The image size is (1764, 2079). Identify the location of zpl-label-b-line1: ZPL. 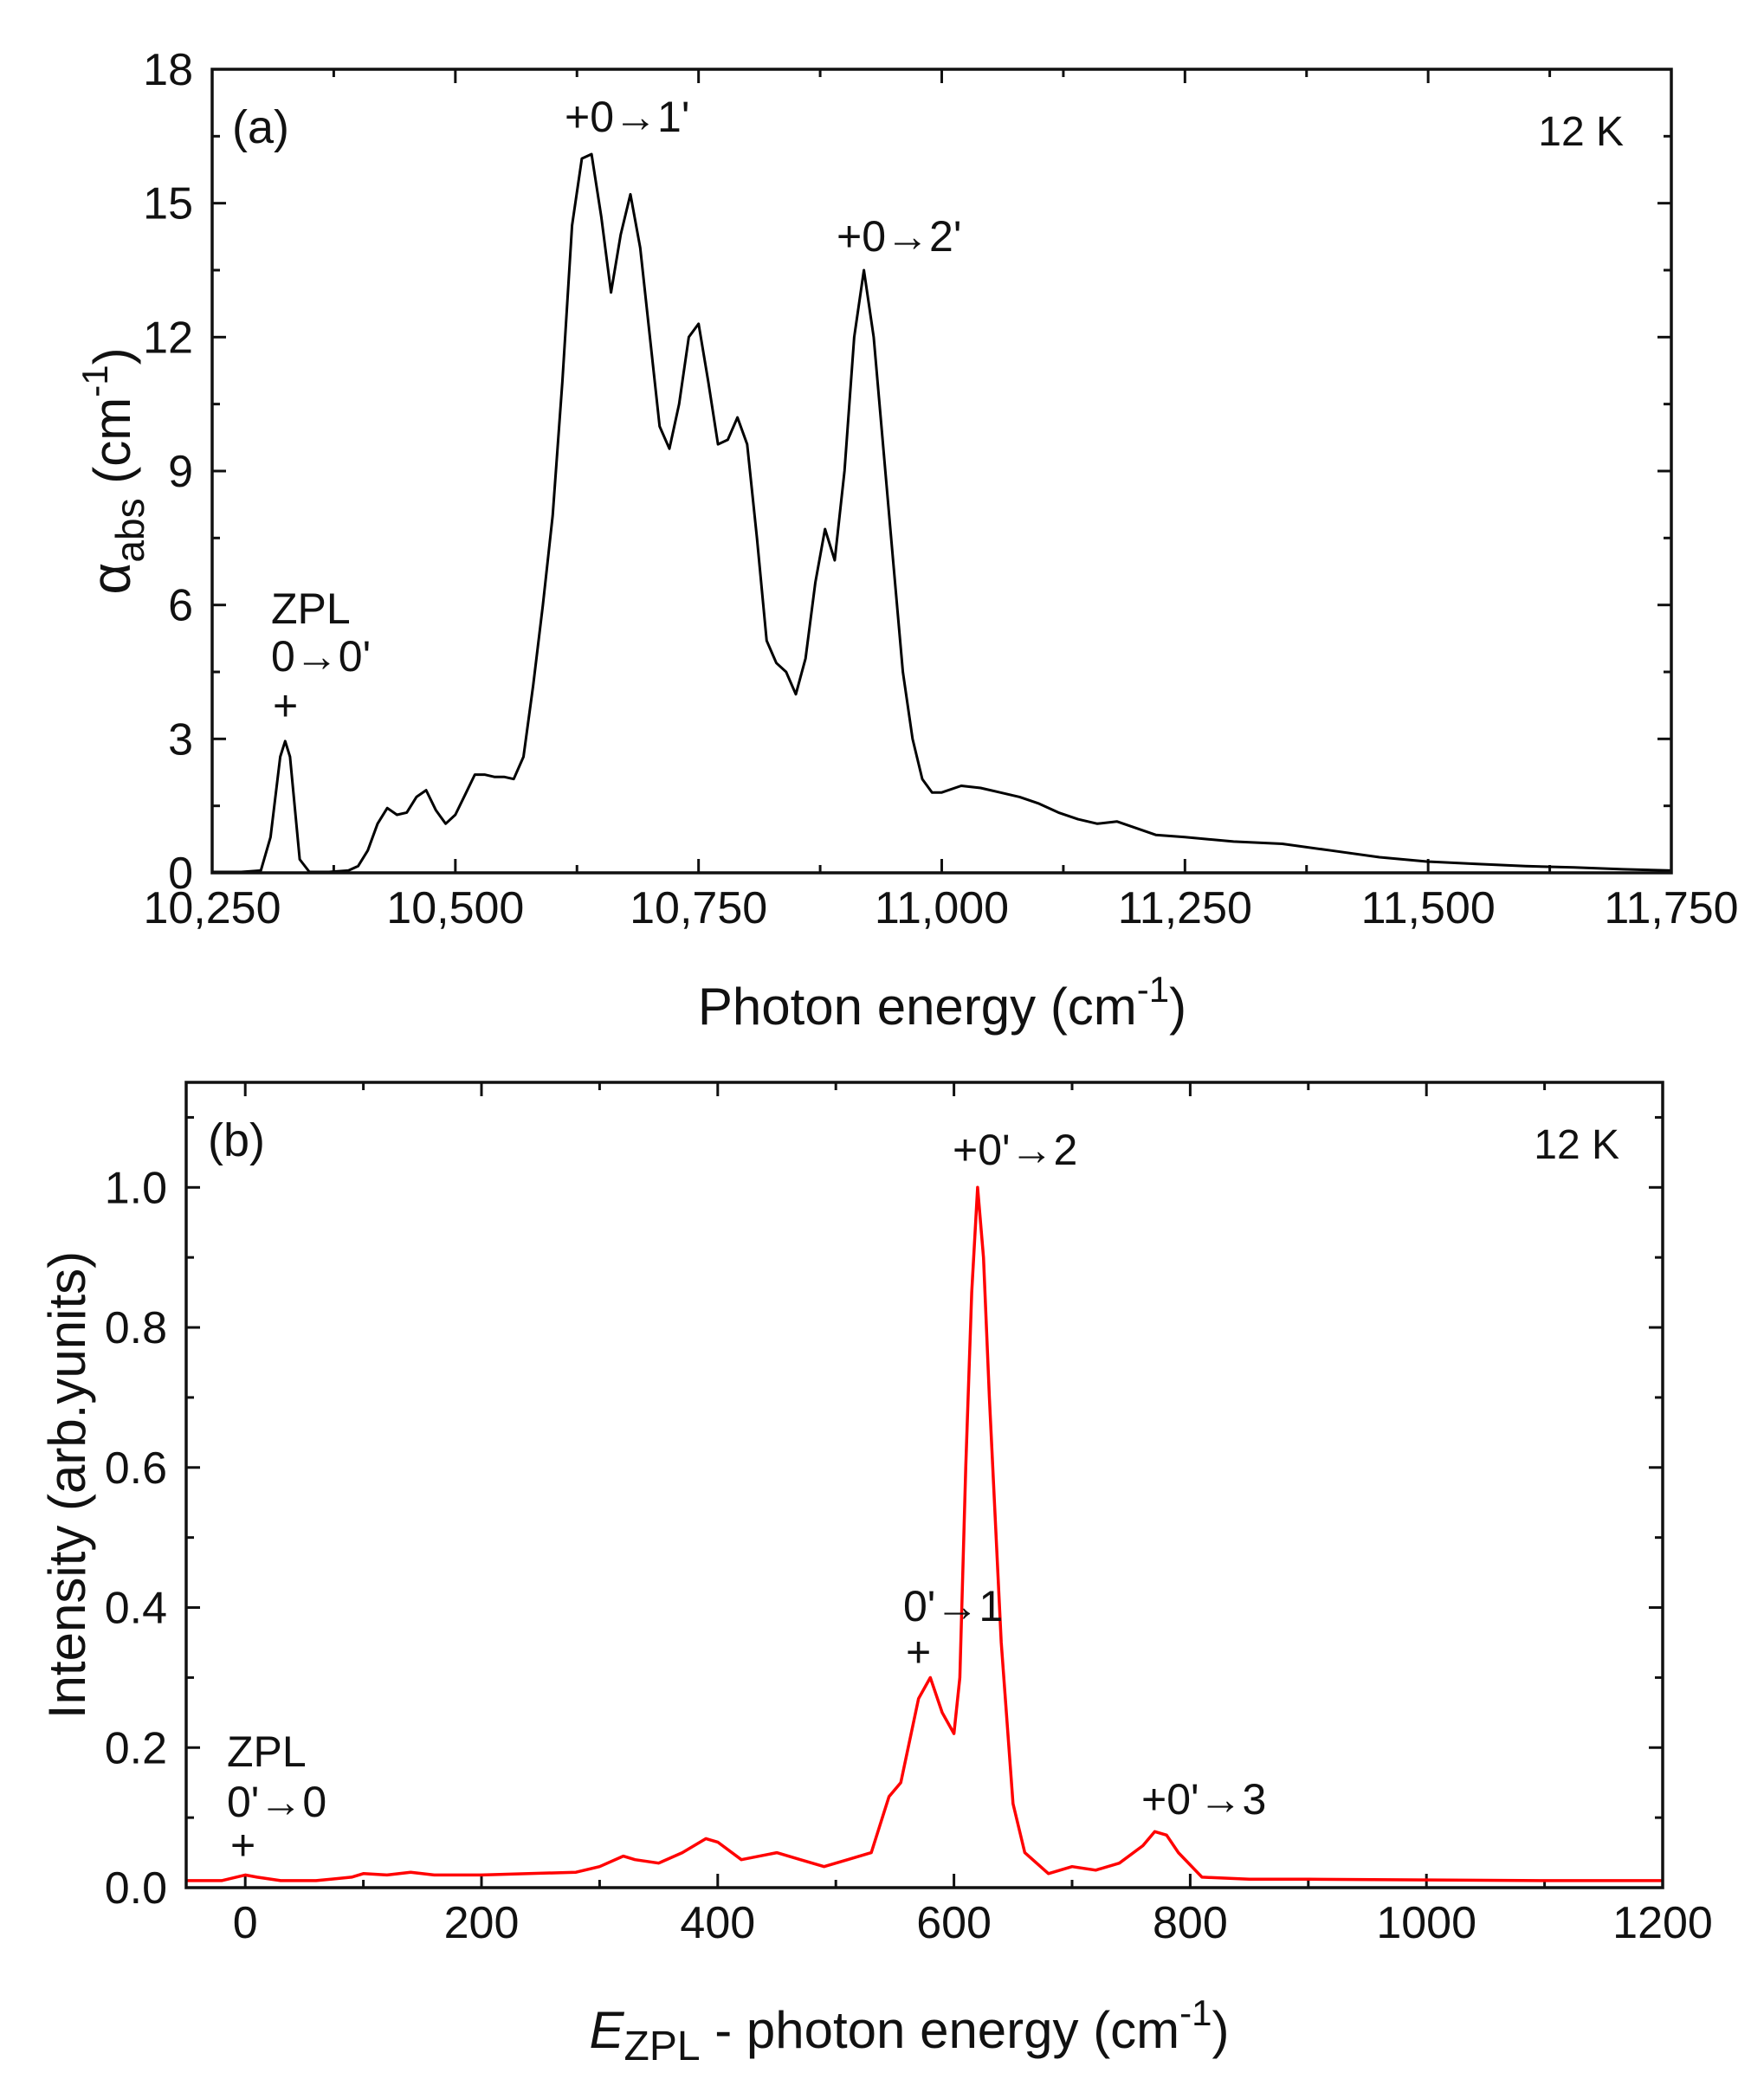
(267, 1751).